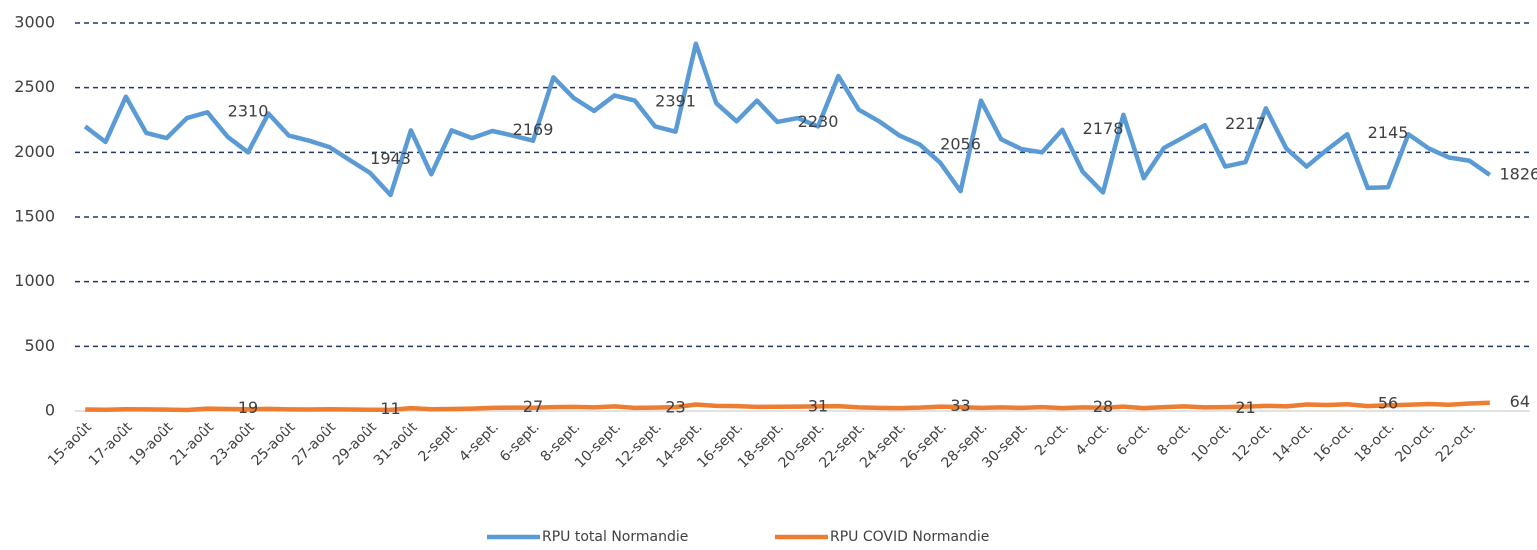 The height and width of the screenshot is (550, 1537). What do you see at coordinates (1103, 406) in the screenshot?
I see `value-label: 28` at bounding box center [1103, 406].